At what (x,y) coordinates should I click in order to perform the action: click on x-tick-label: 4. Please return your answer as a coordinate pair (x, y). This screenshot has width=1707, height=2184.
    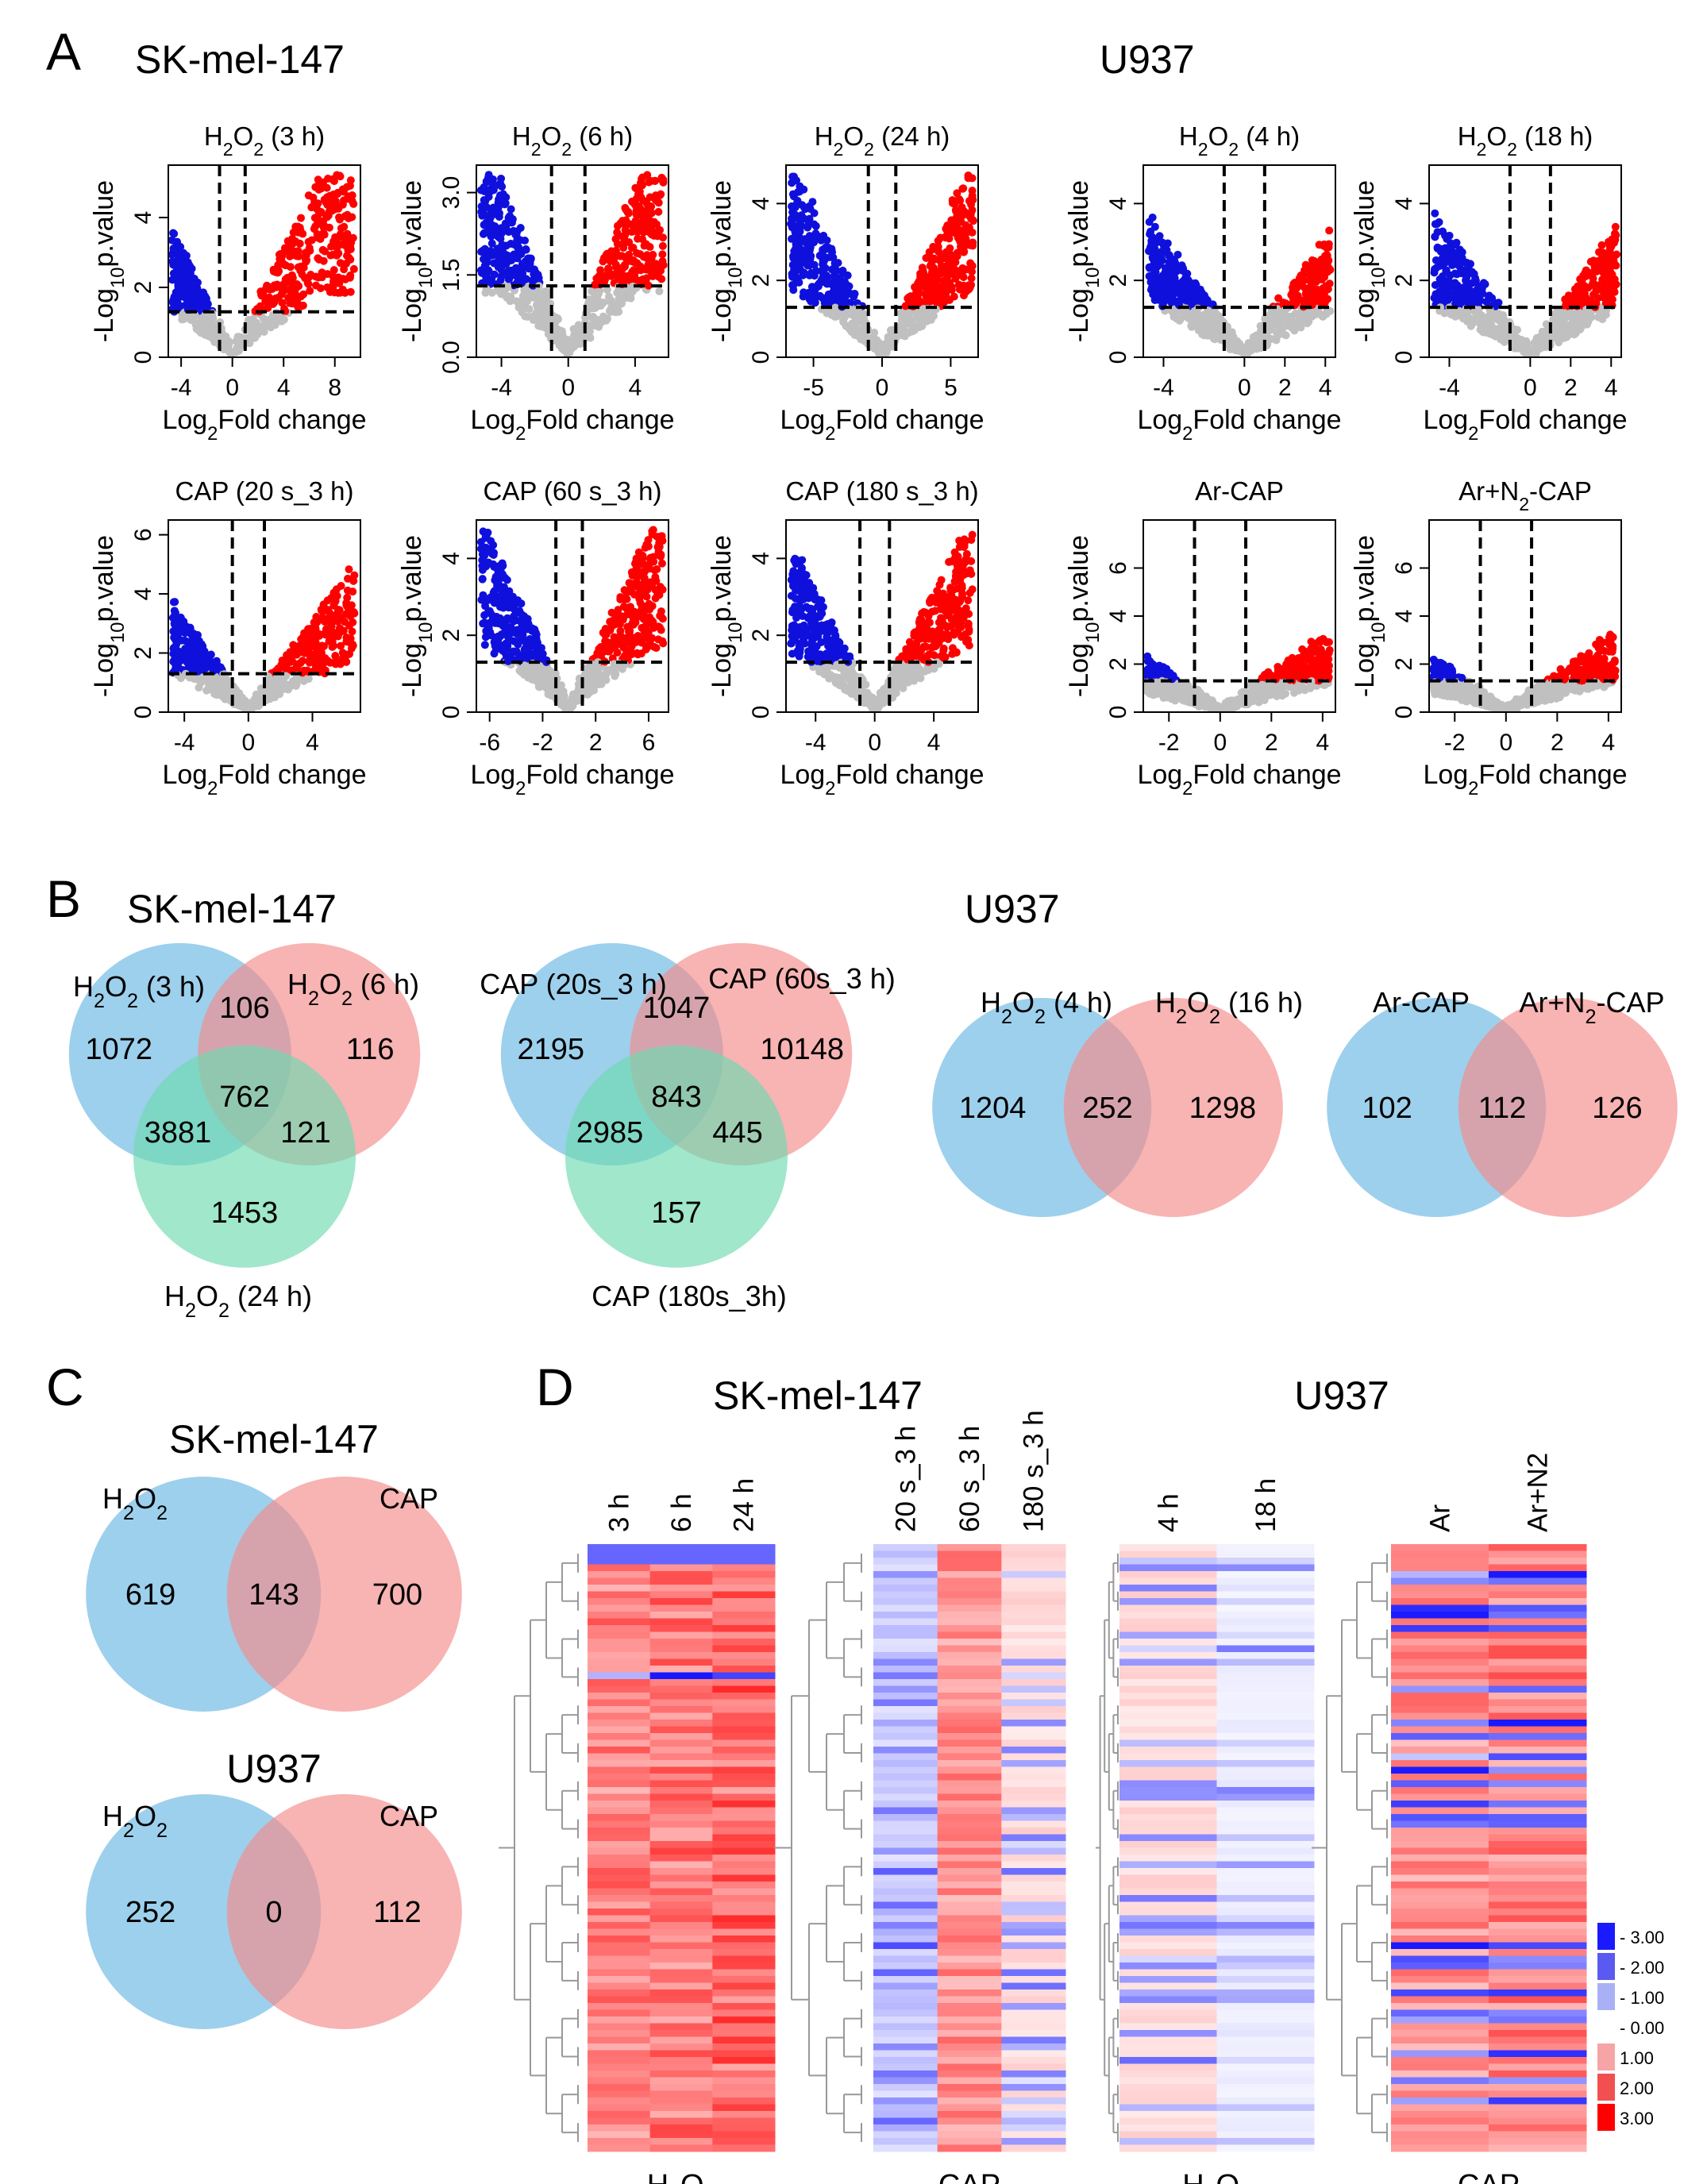
    Looking at the image, I should click on (312, 743).